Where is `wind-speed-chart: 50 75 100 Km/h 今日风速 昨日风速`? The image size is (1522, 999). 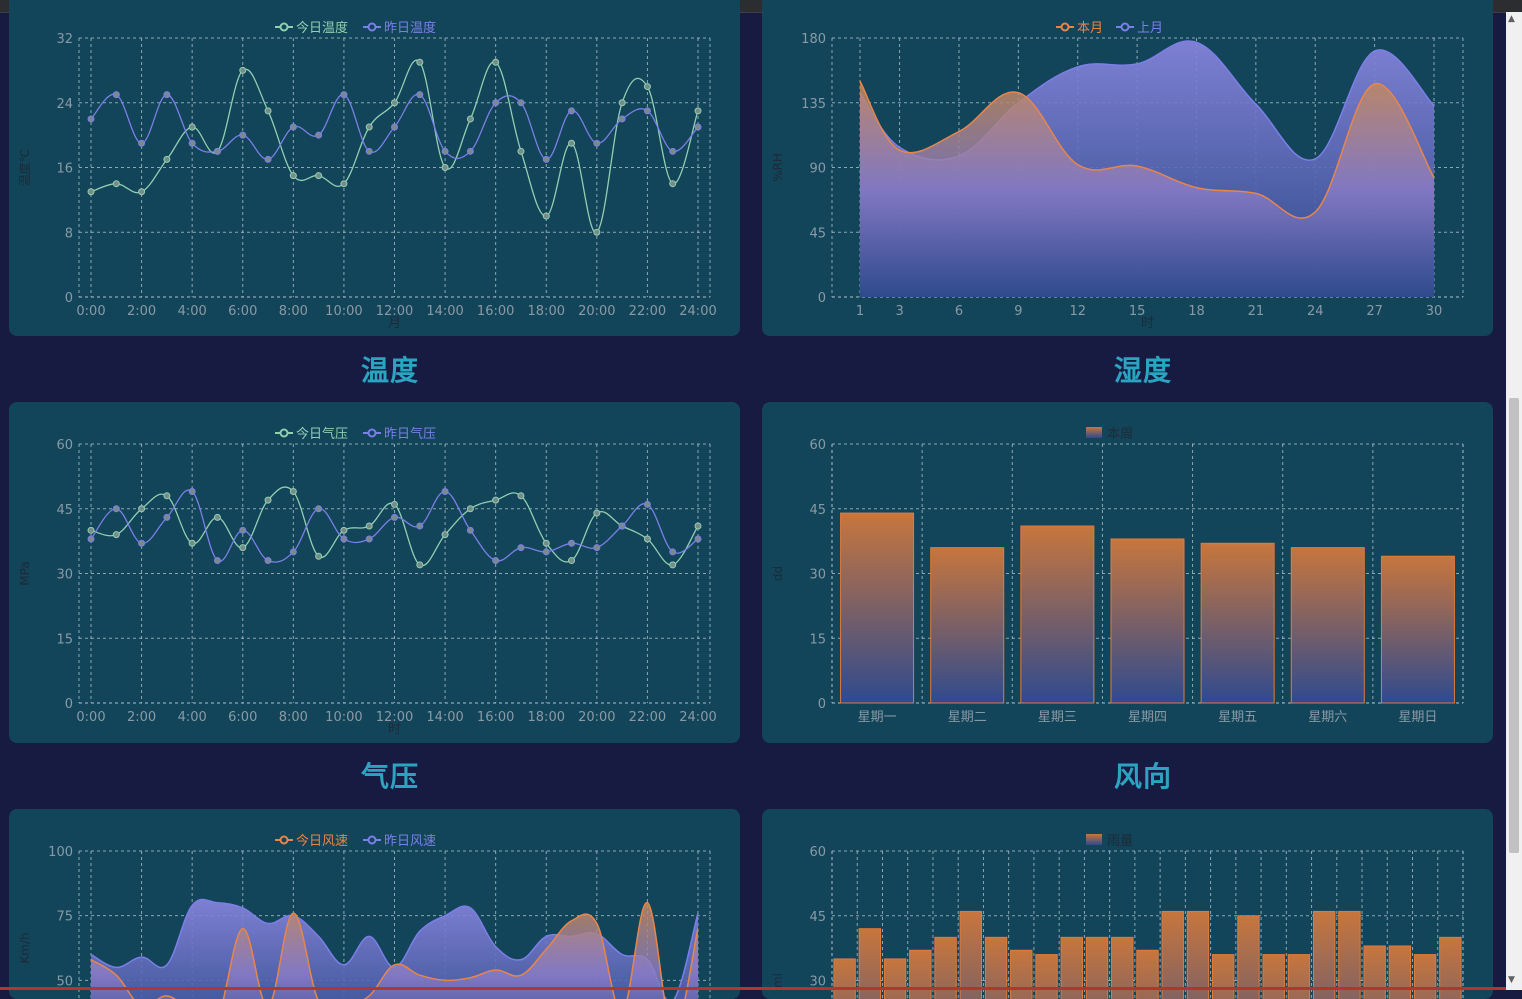
wind-speed-chart: 50 75 100 Km/h 今日风速 昨日风速 is located at coordinates (364, 916).